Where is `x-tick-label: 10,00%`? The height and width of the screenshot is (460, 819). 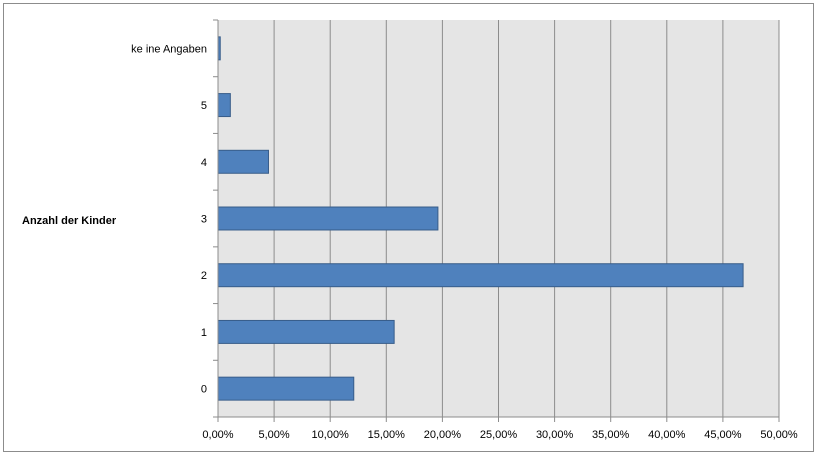 x-tick-label: 10,00% is located at coordinates (331, 435).